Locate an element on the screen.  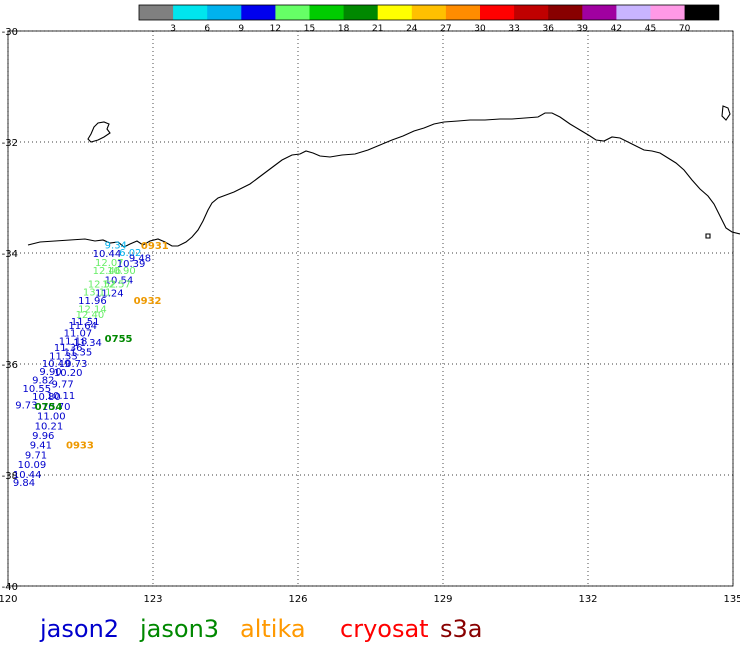
swh-value-label: 9.84 is located at coordinates (24, 483).